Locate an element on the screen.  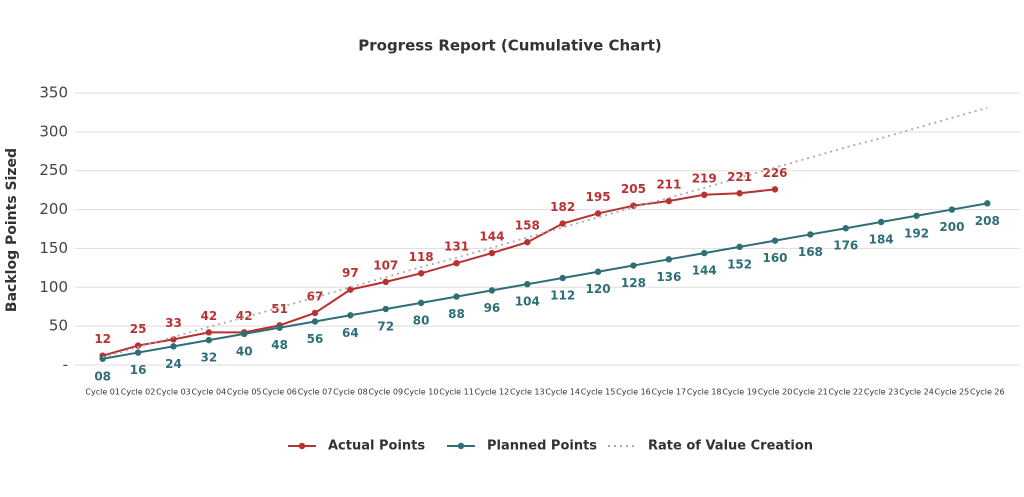
chart-title: Progress Report (Cumulative Chart) is located at coordinates (509, 46).